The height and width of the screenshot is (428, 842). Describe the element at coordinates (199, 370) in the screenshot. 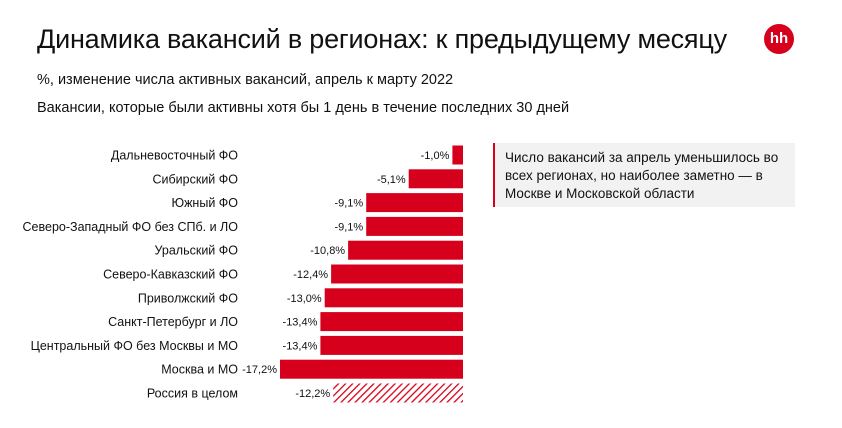

I see `category-label: Москва и МО` at that location.